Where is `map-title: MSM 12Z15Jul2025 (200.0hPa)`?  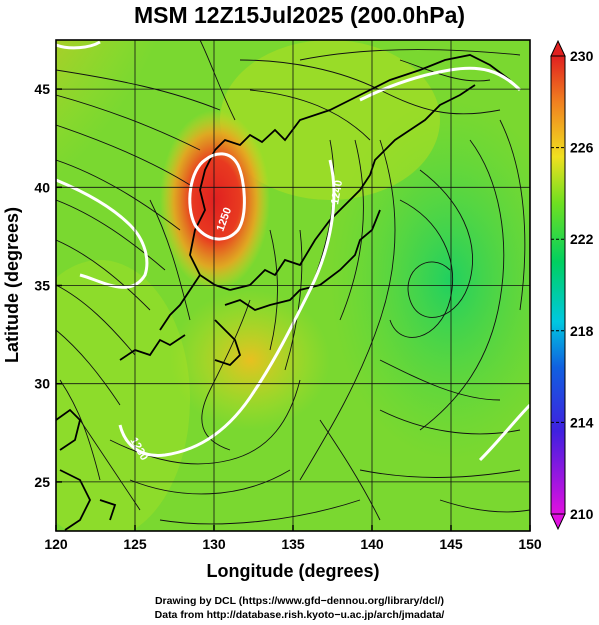 map-title: MSM 12Z15Jul2025 (200.0hPa) is located at coordinates (299, 15).